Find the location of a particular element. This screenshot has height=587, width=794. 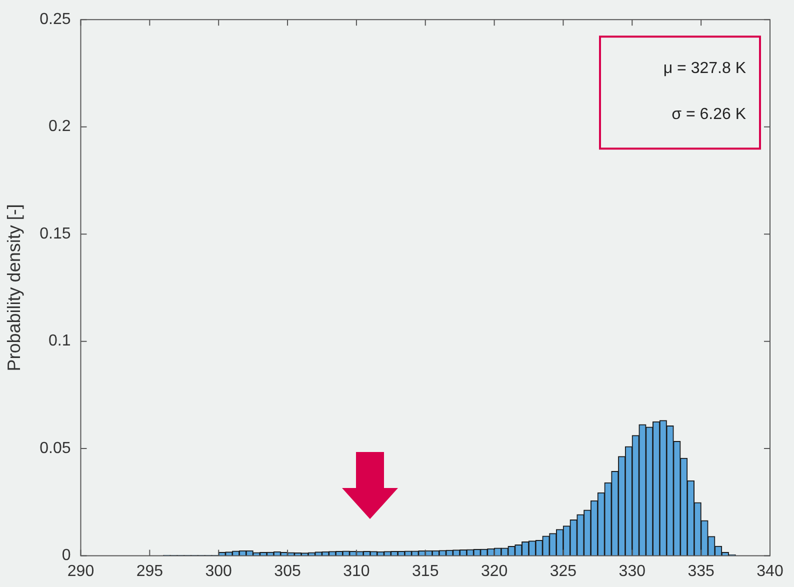

x-tick-label: 320 is located at coordinates (494, 571).